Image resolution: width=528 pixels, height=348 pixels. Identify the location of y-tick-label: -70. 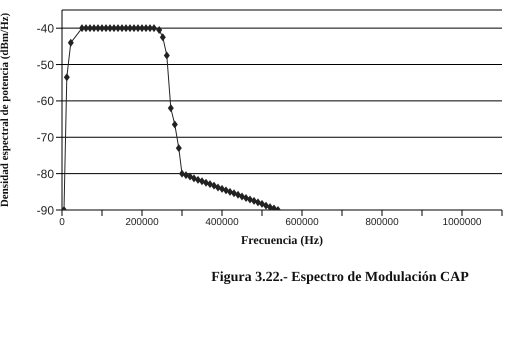
(45, 137).